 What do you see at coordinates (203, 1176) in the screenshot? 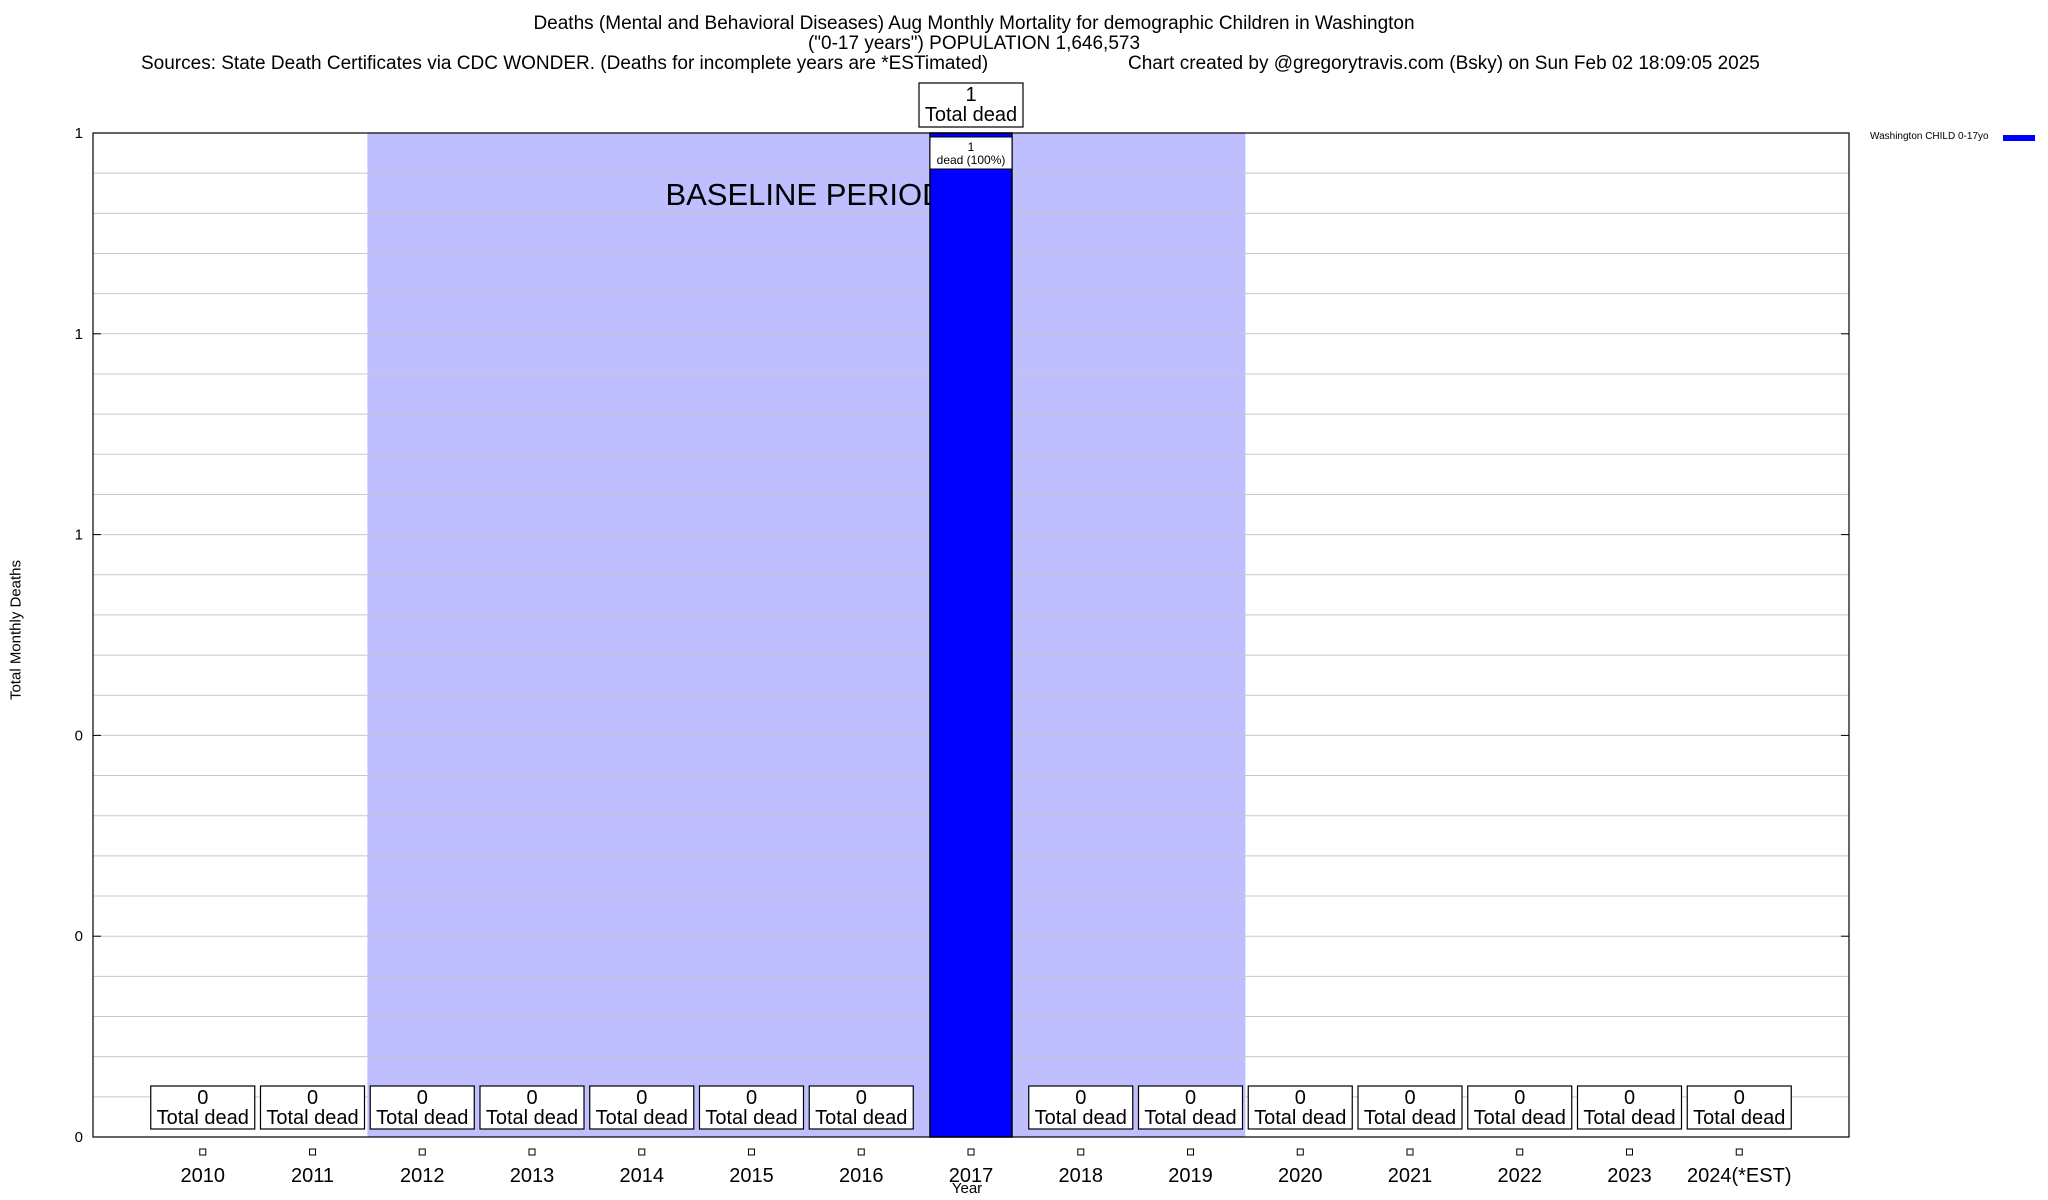
I see `x-tick-label: 2010` at bounding box center [203, 1176].